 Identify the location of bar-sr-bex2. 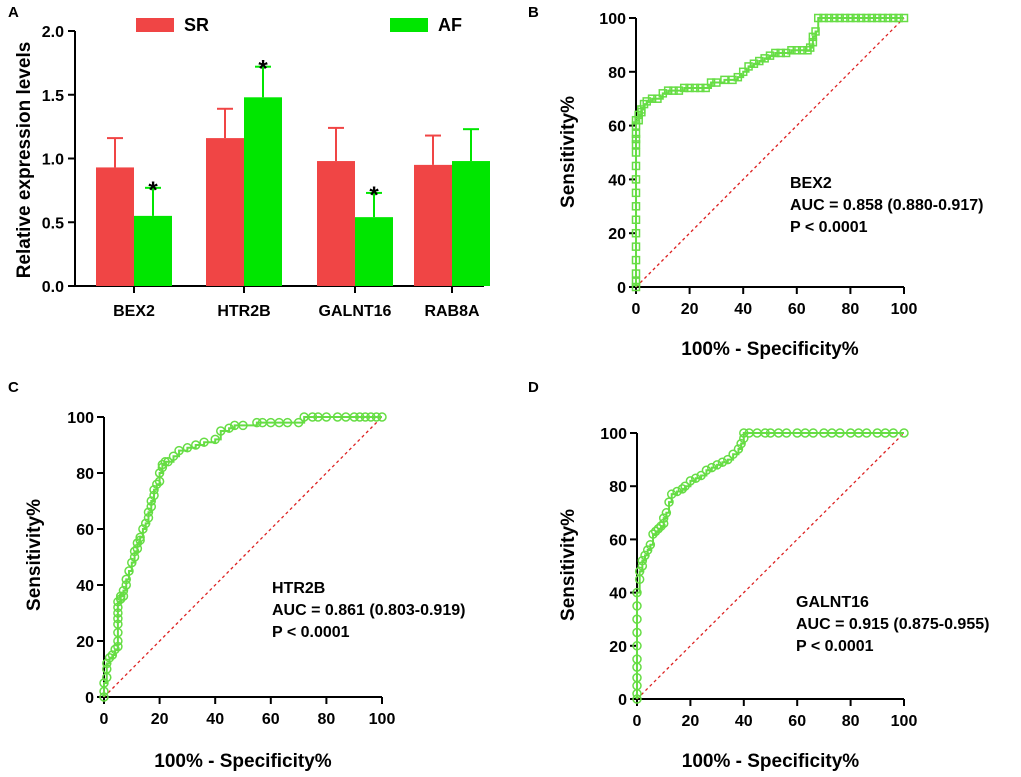
(115, 226).